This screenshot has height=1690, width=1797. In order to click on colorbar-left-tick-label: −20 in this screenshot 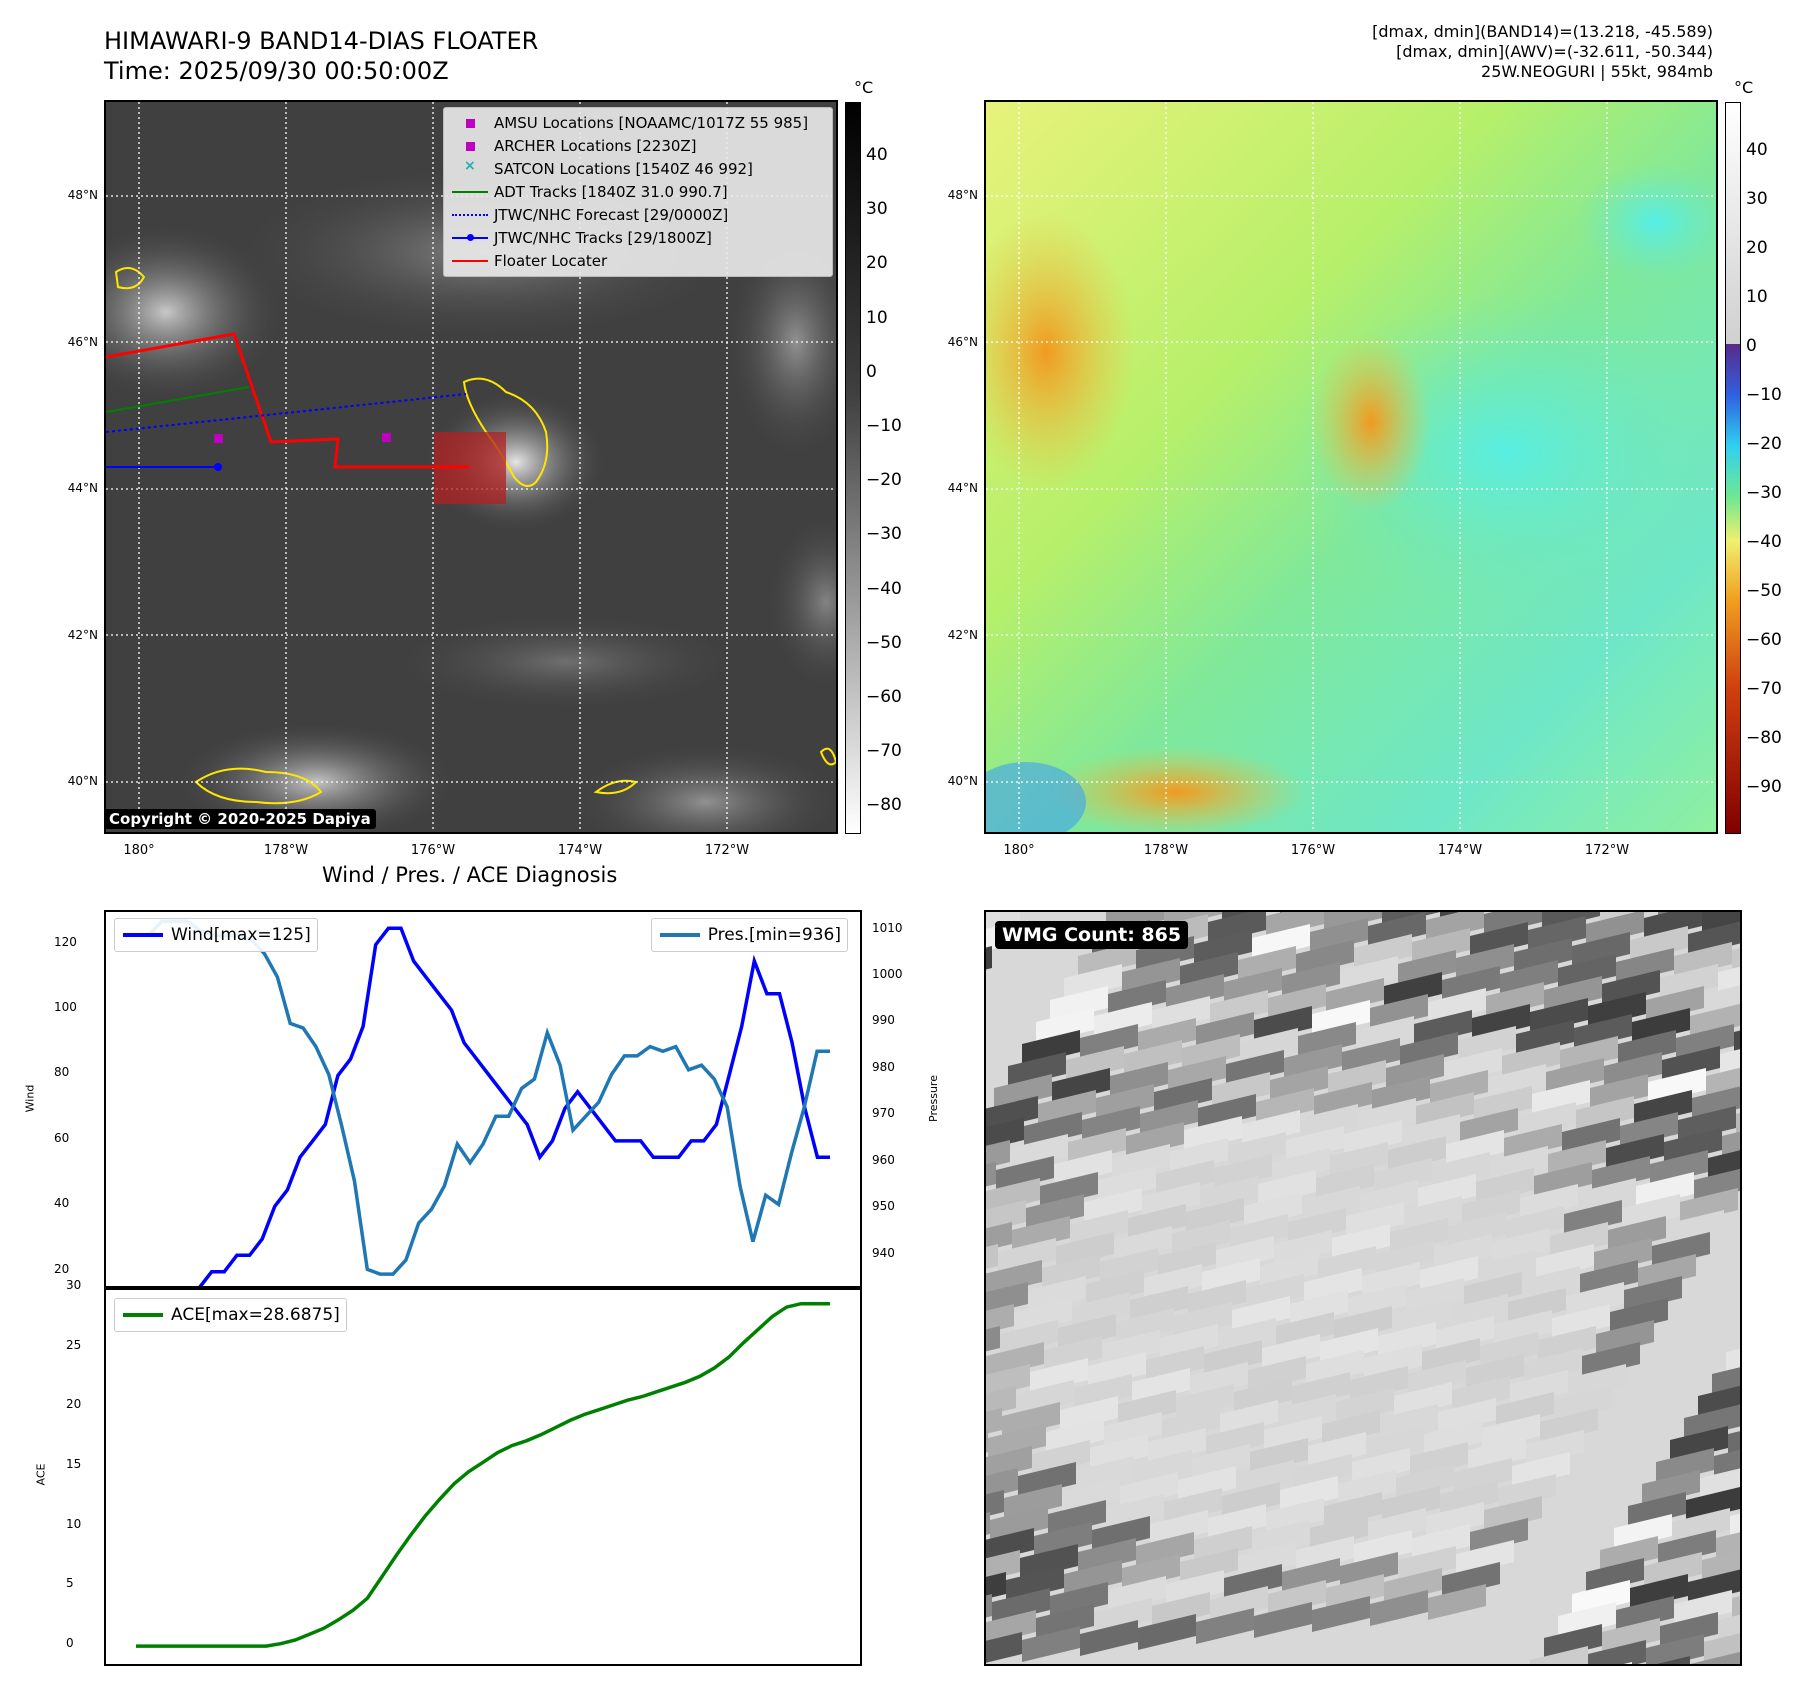, I will do `click(884, 480)`.